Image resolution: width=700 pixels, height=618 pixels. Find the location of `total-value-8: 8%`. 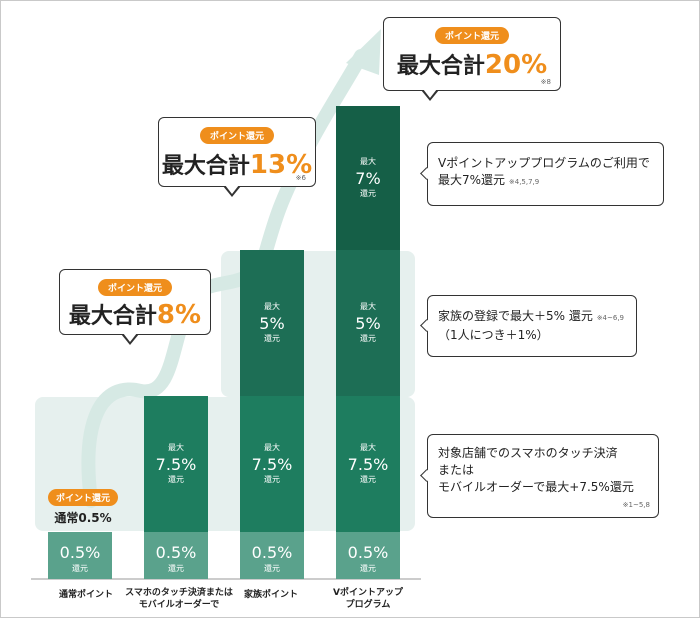

total-value-8: 8% is located at coordinates (179, 315).